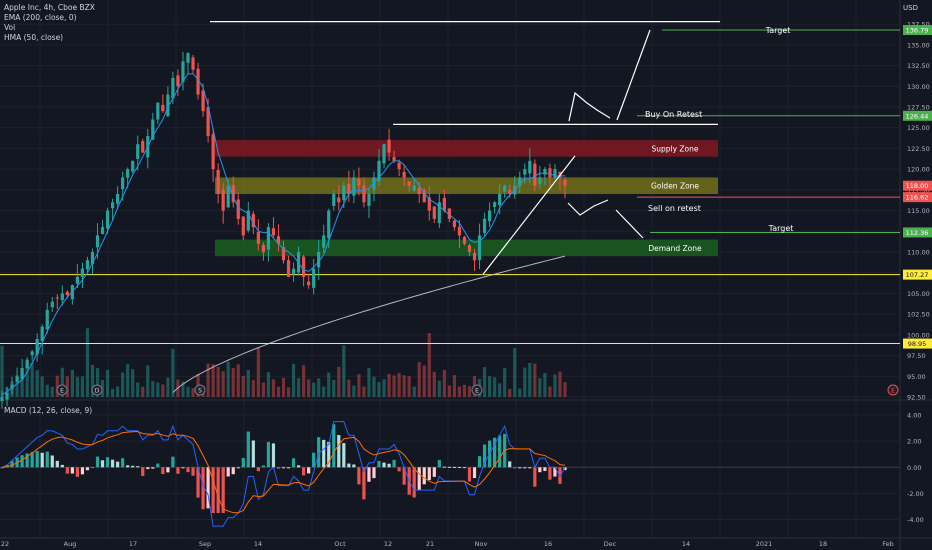  I want to click on price-tick: 115.00, so click(918, 211).